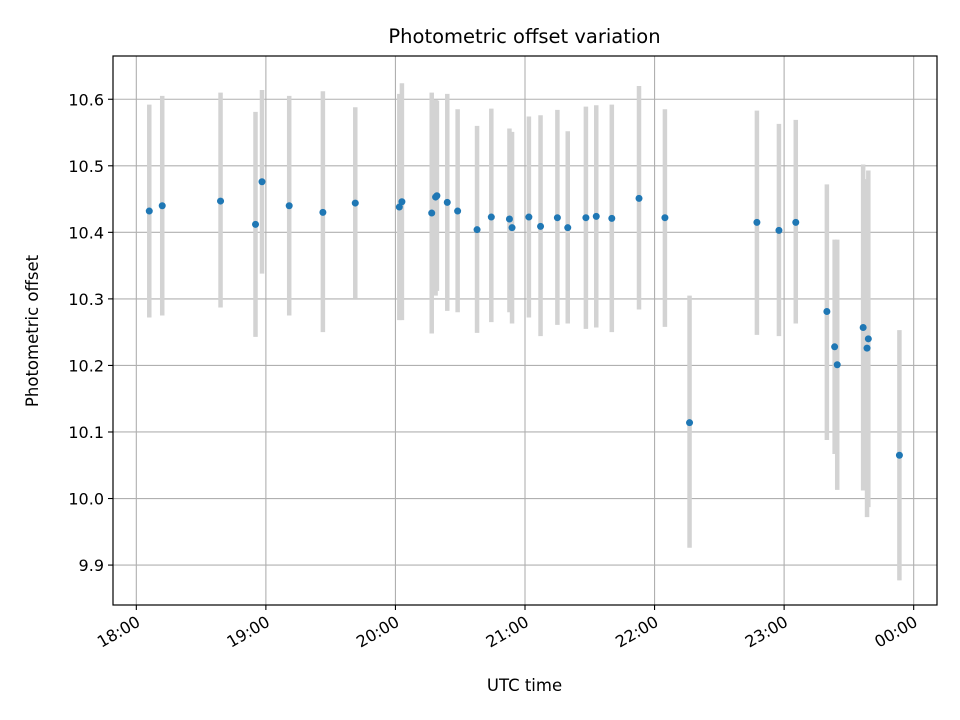 Image resolution: width=960 pixels, height=720 pixels. Describe the element at coordinates (91, 565) in the screenshot. I see `y-tick-label: 9.9` at that location.